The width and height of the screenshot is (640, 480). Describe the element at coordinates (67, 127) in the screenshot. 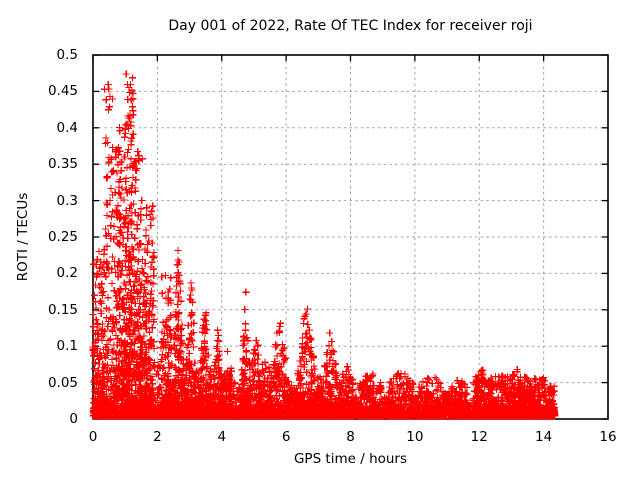

I see `y-tick-label: 0.4` at that location.